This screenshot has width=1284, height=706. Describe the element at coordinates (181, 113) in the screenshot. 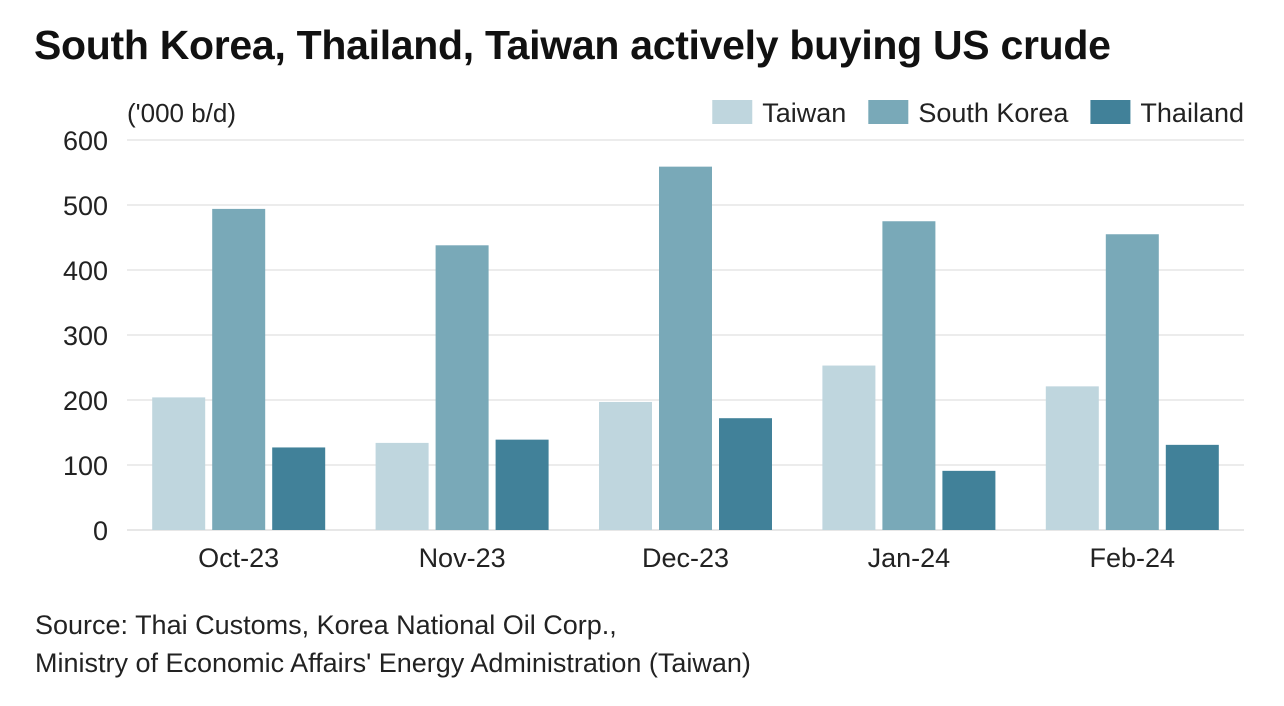

I see `y-axis-unit-label: ('000 b/d)` at that location.